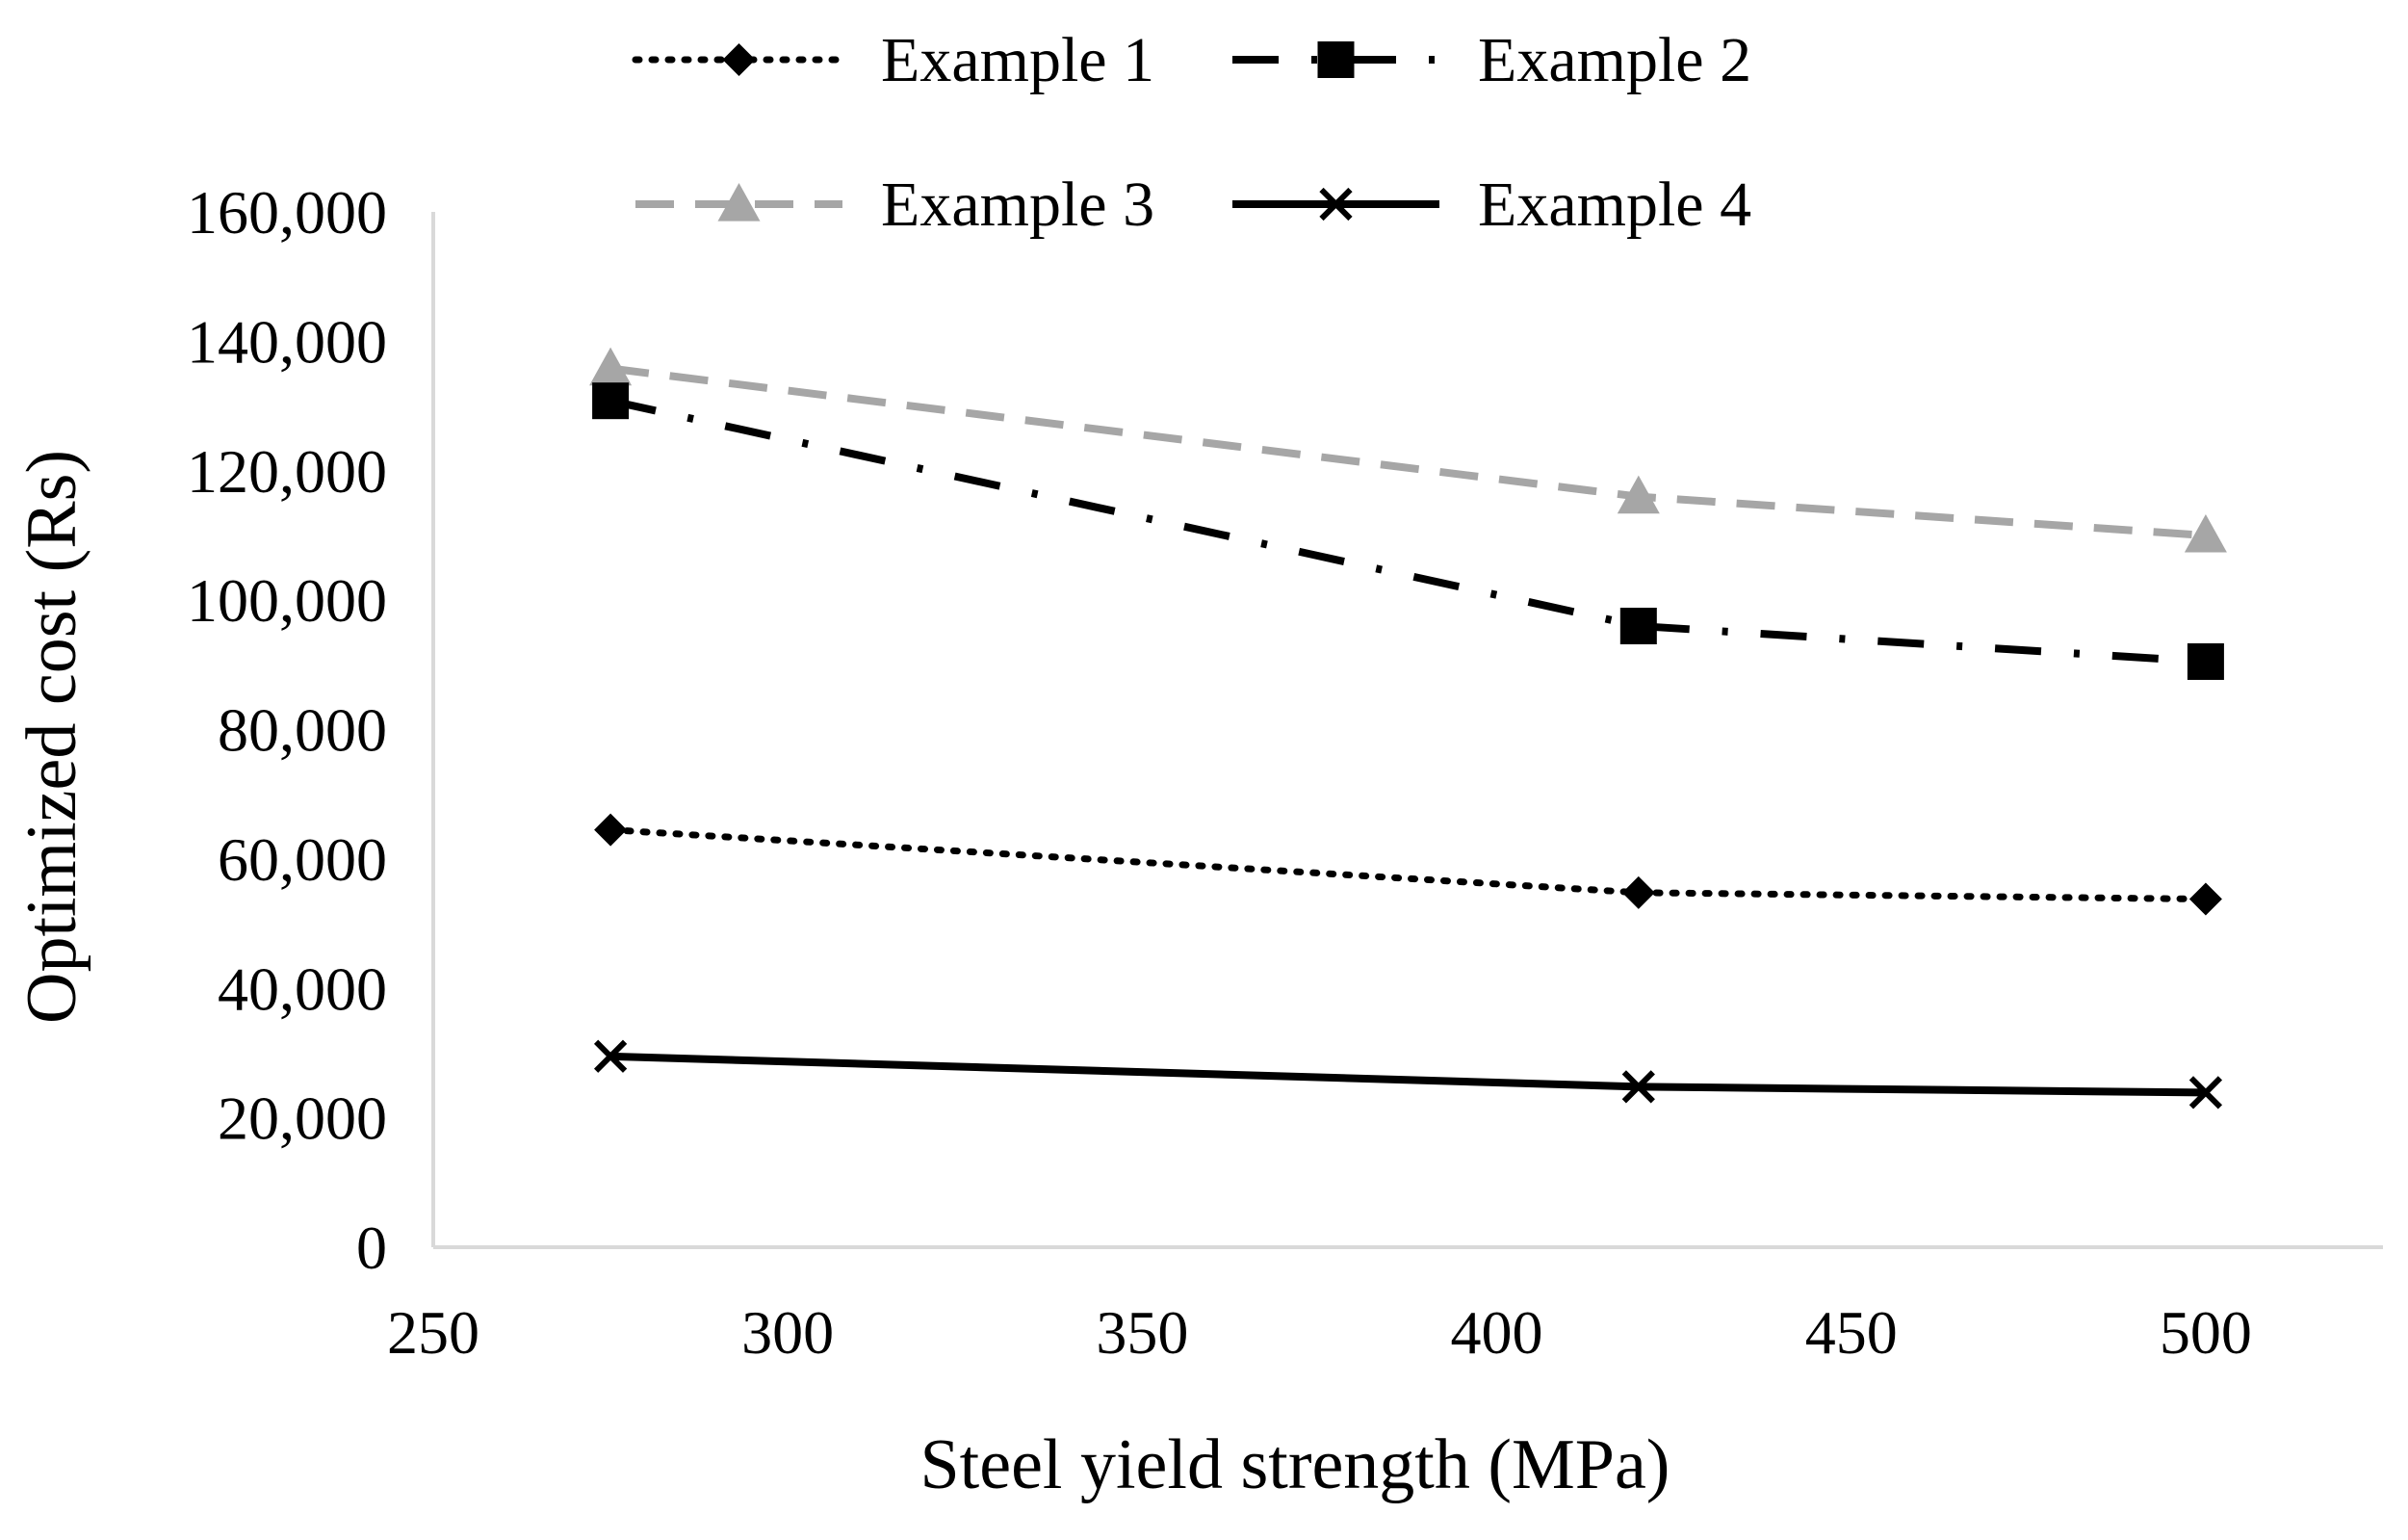  I want to click on legend-item: Example 1, so click(893, 60).